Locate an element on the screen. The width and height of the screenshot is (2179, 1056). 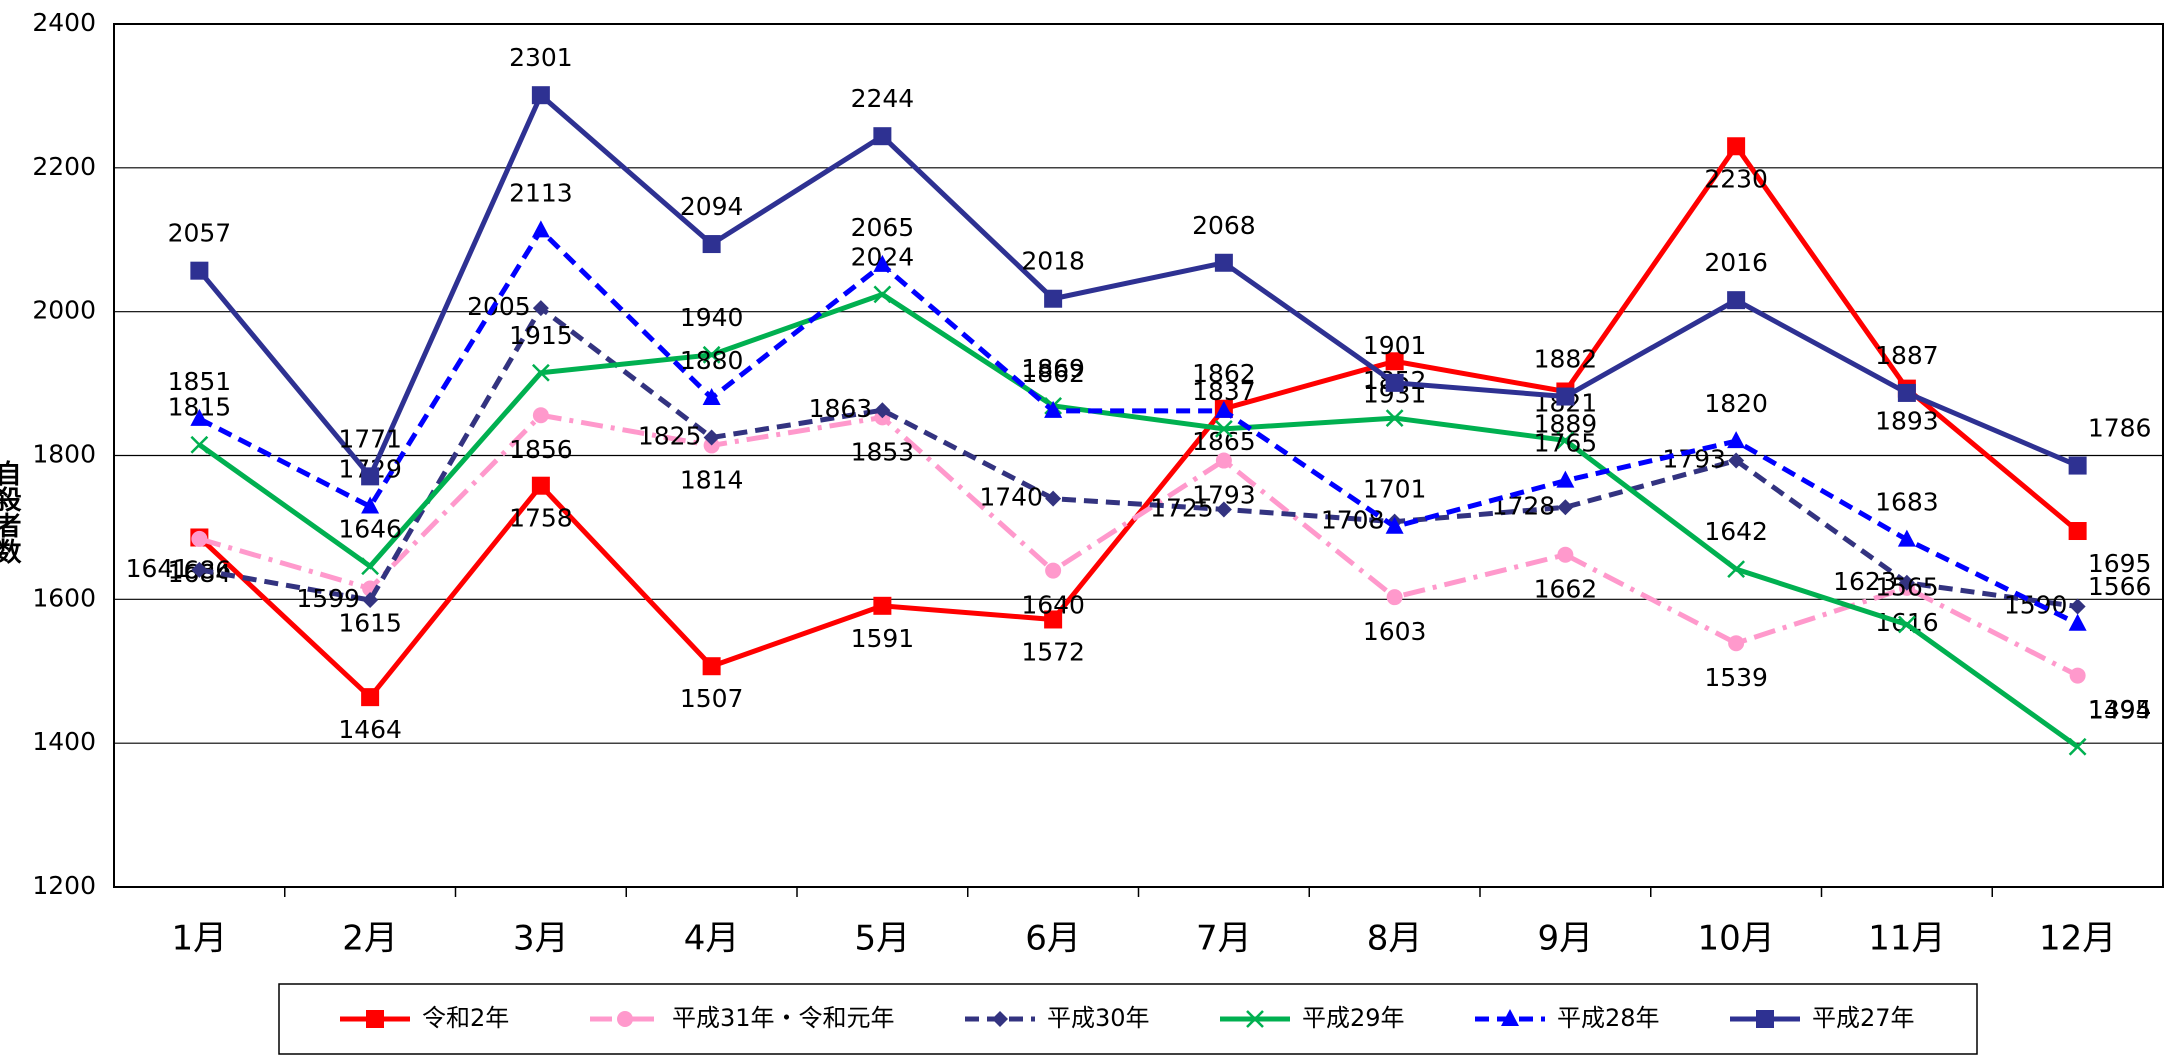
legend-label: 平成28年 is located at coordinates (1608, 1018).